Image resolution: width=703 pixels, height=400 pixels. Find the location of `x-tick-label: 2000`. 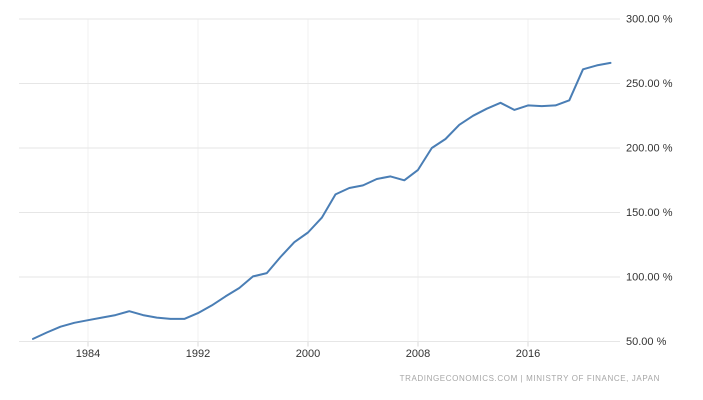

x-tick-label: 2000 is located at coordinates (308, 354).